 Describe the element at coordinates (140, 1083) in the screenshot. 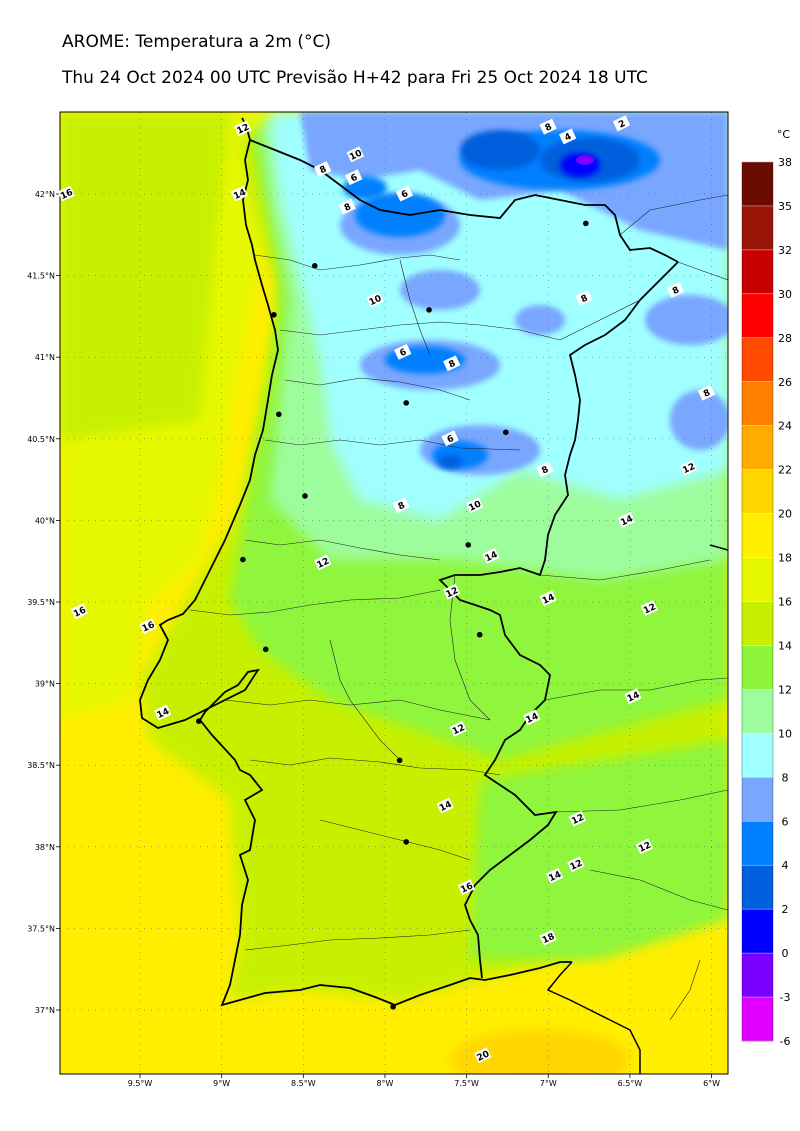

I see `lon-tick-label: 9.5°W` at that location.